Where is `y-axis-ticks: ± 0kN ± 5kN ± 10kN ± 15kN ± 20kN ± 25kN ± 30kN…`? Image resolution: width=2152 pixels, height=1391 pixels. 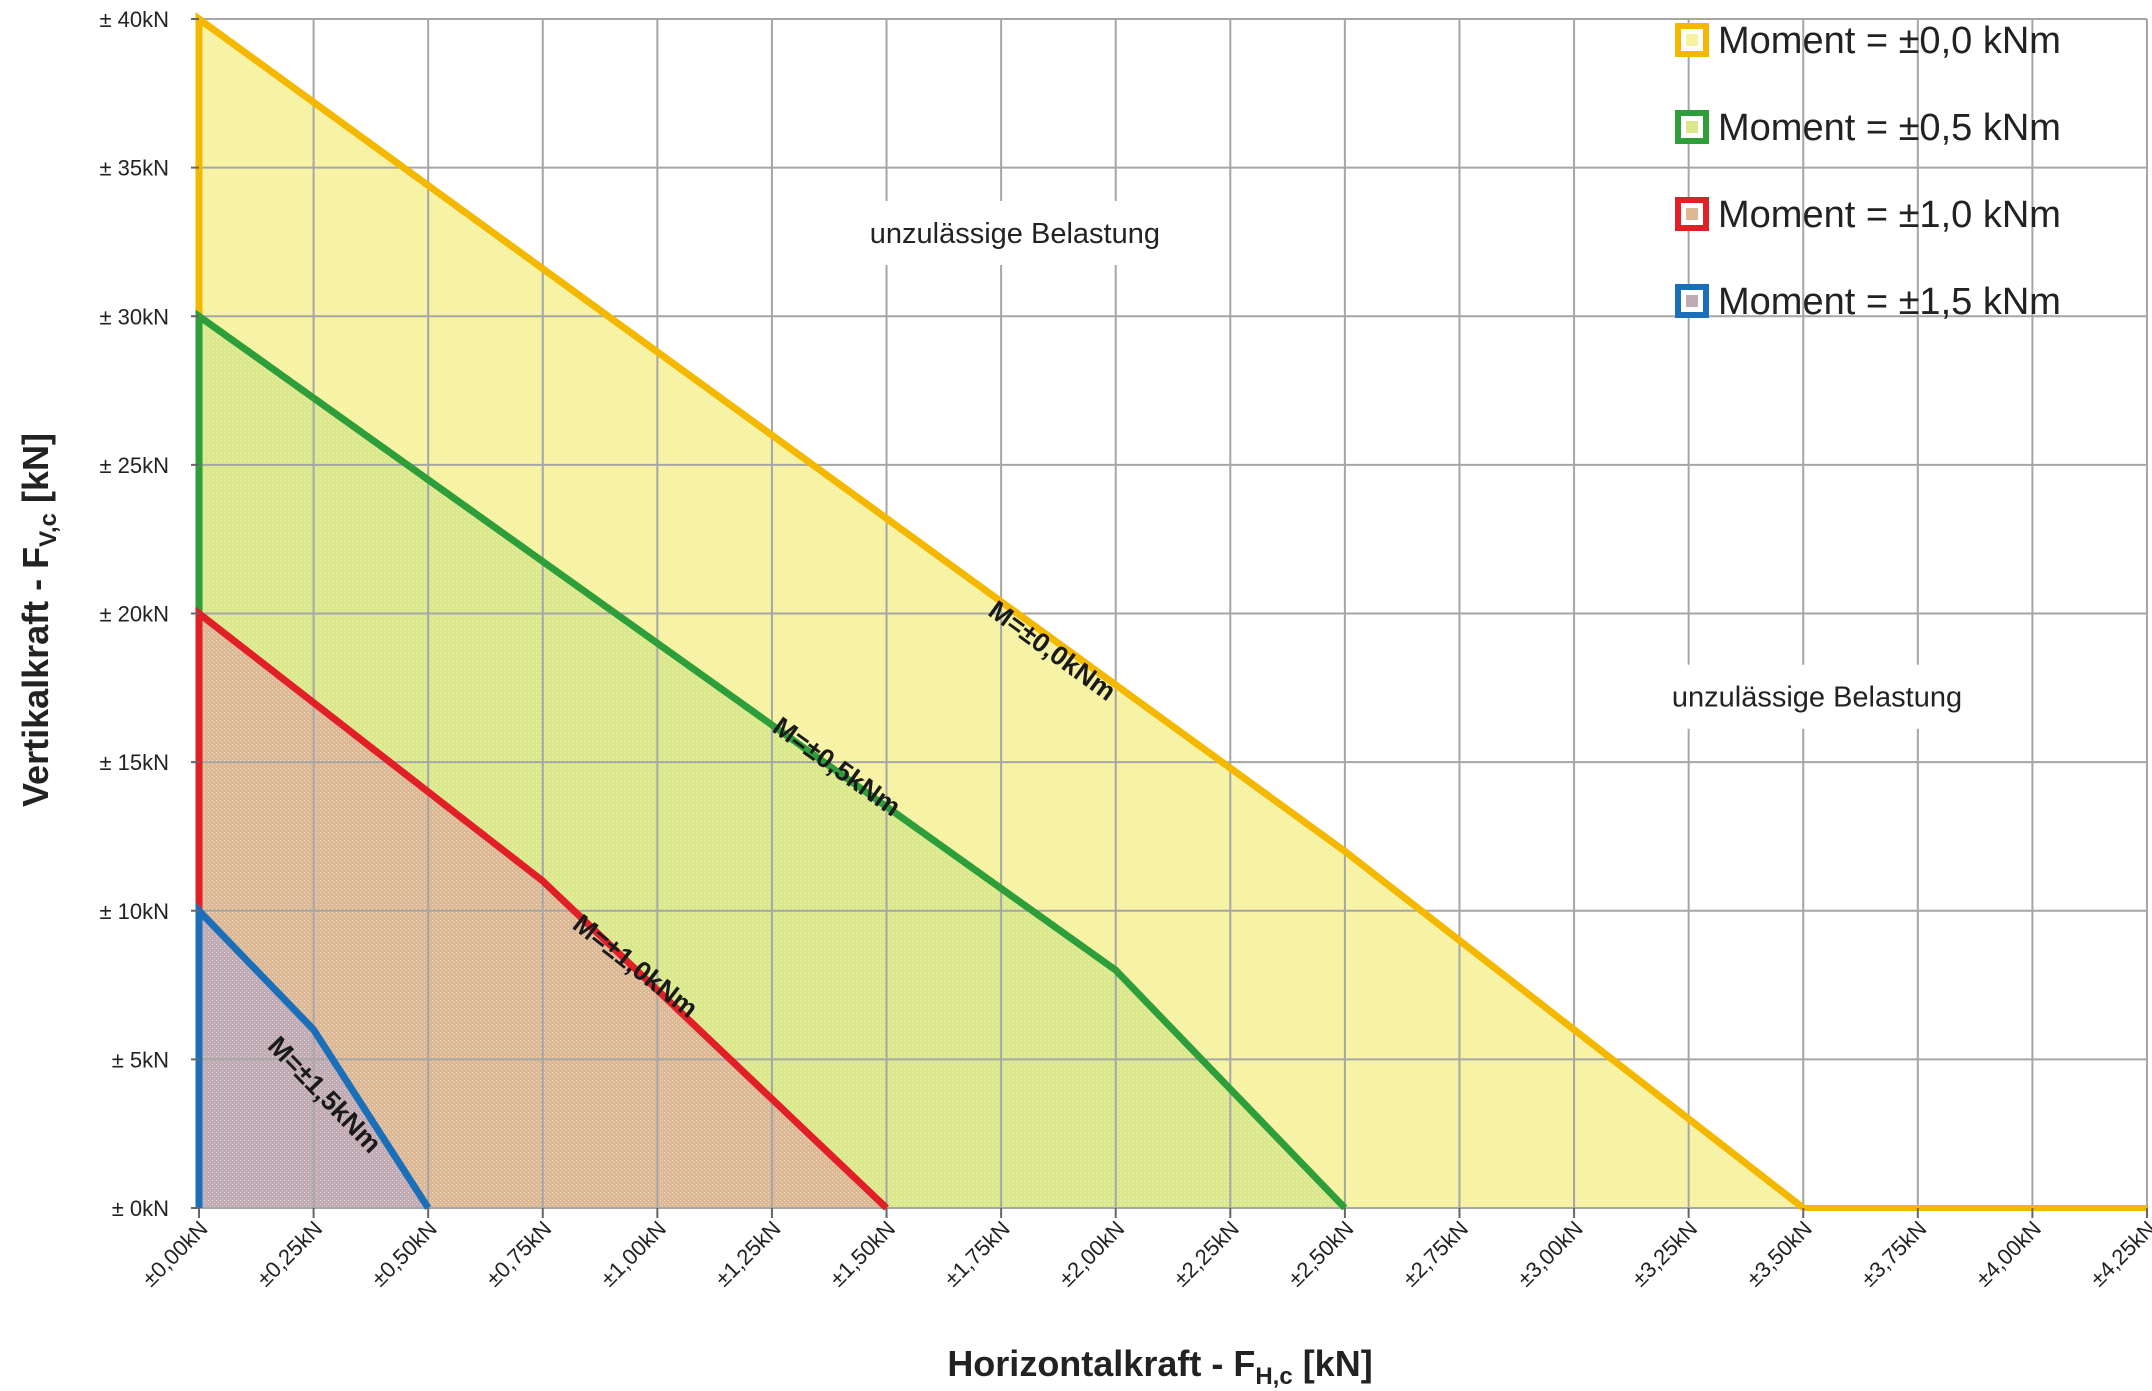 y-axis-ticks: ± 0kN ± 5kN ± 10kN ± 15kN ± 20kN ± 25kN ± 30kN… is located at coordinates (149, 614).